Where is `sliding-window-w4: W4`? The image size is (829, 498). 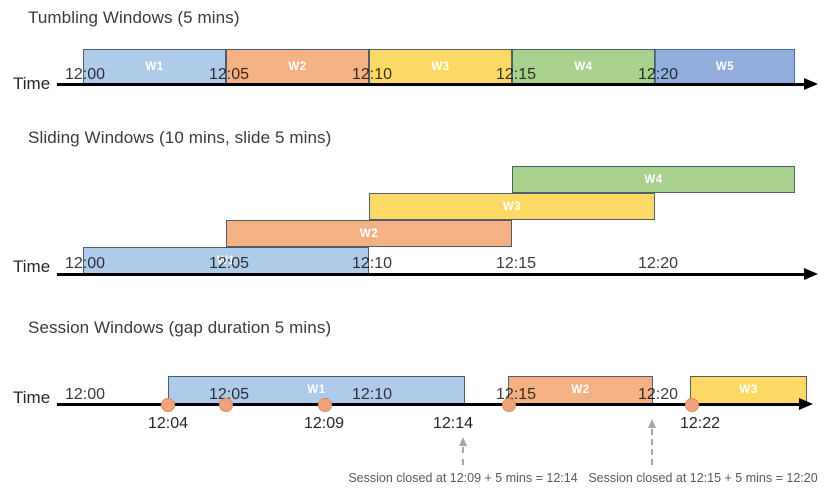 sliding-window-w4: W4 is located at coordinates (653, 179).